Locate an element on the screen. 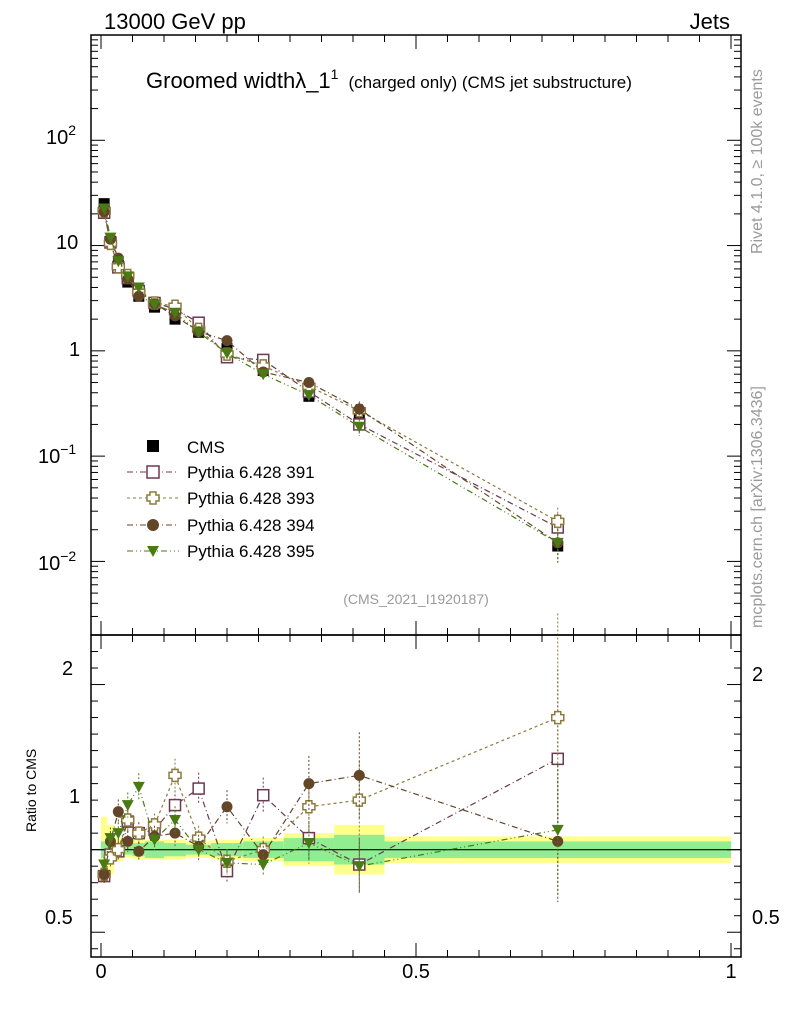 This screenshot has height=1024, width=786. point-p393 is located at coordinates (558, 521).